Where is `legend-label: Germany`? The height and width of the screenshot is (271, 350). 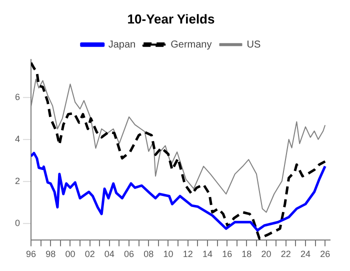 legend-label: Germany is located at coordinates (191, 44).